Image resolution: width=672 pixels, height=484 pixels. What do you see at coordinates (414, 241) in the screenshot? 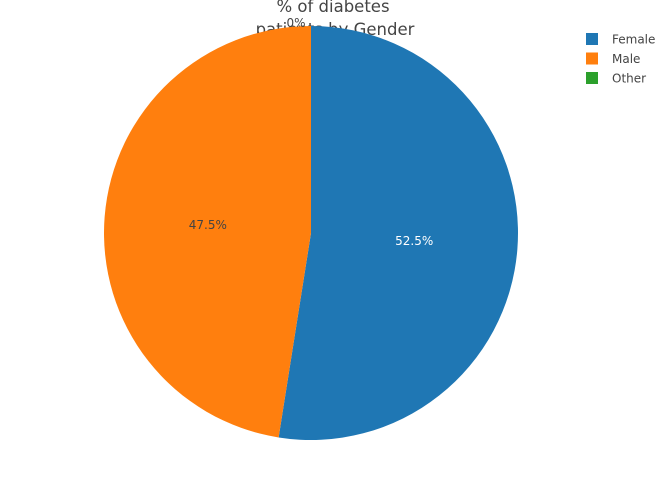
I see `slice-label-female: 52.5%` at bounding box center [414, 241].